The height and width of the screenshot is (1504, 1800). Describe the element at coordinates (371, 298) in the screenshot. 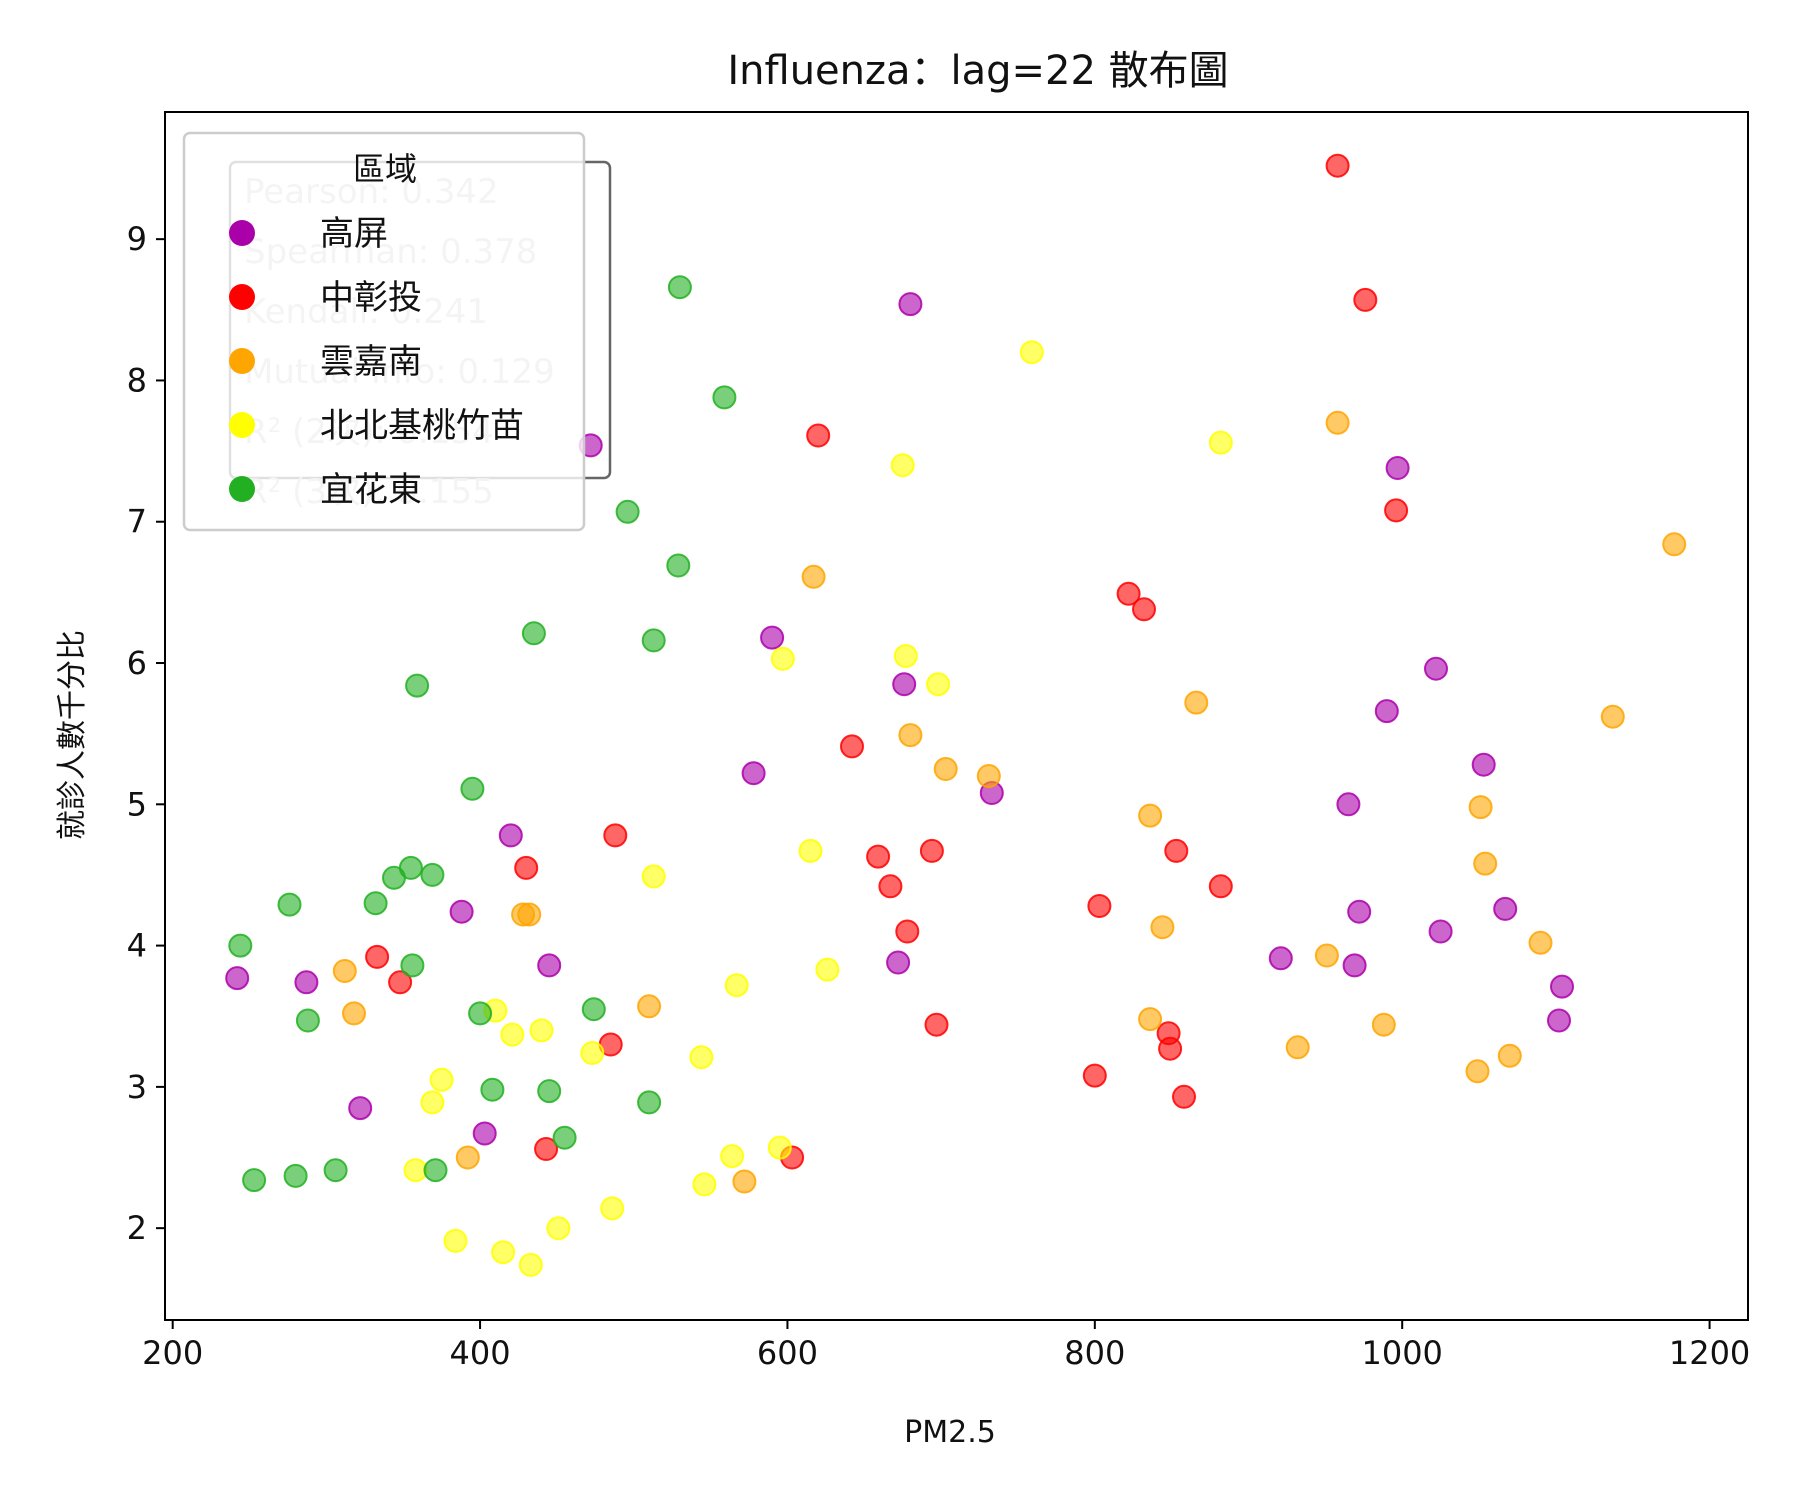

I see `legend-label: 中彰投` at that location.